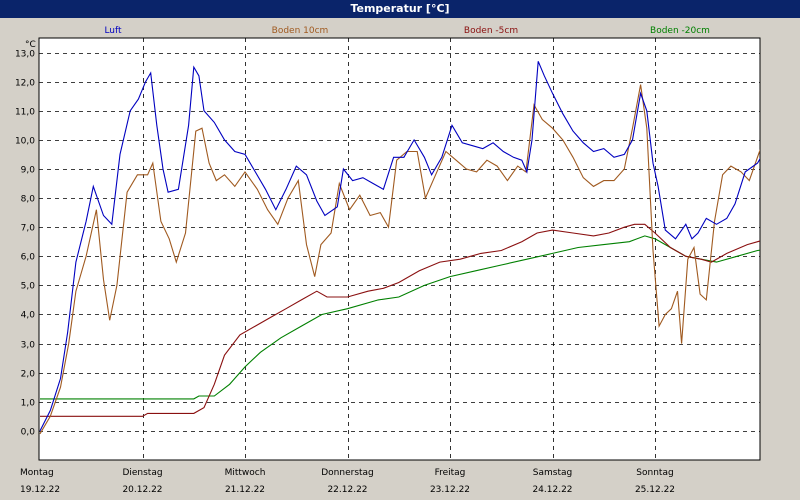 The width and height of the screenshot is (800, 500). What do you see at coordinates (28, 200) in the screenshot?
I see `y-tick-label: 8,0` at bounding box center [28, 200].